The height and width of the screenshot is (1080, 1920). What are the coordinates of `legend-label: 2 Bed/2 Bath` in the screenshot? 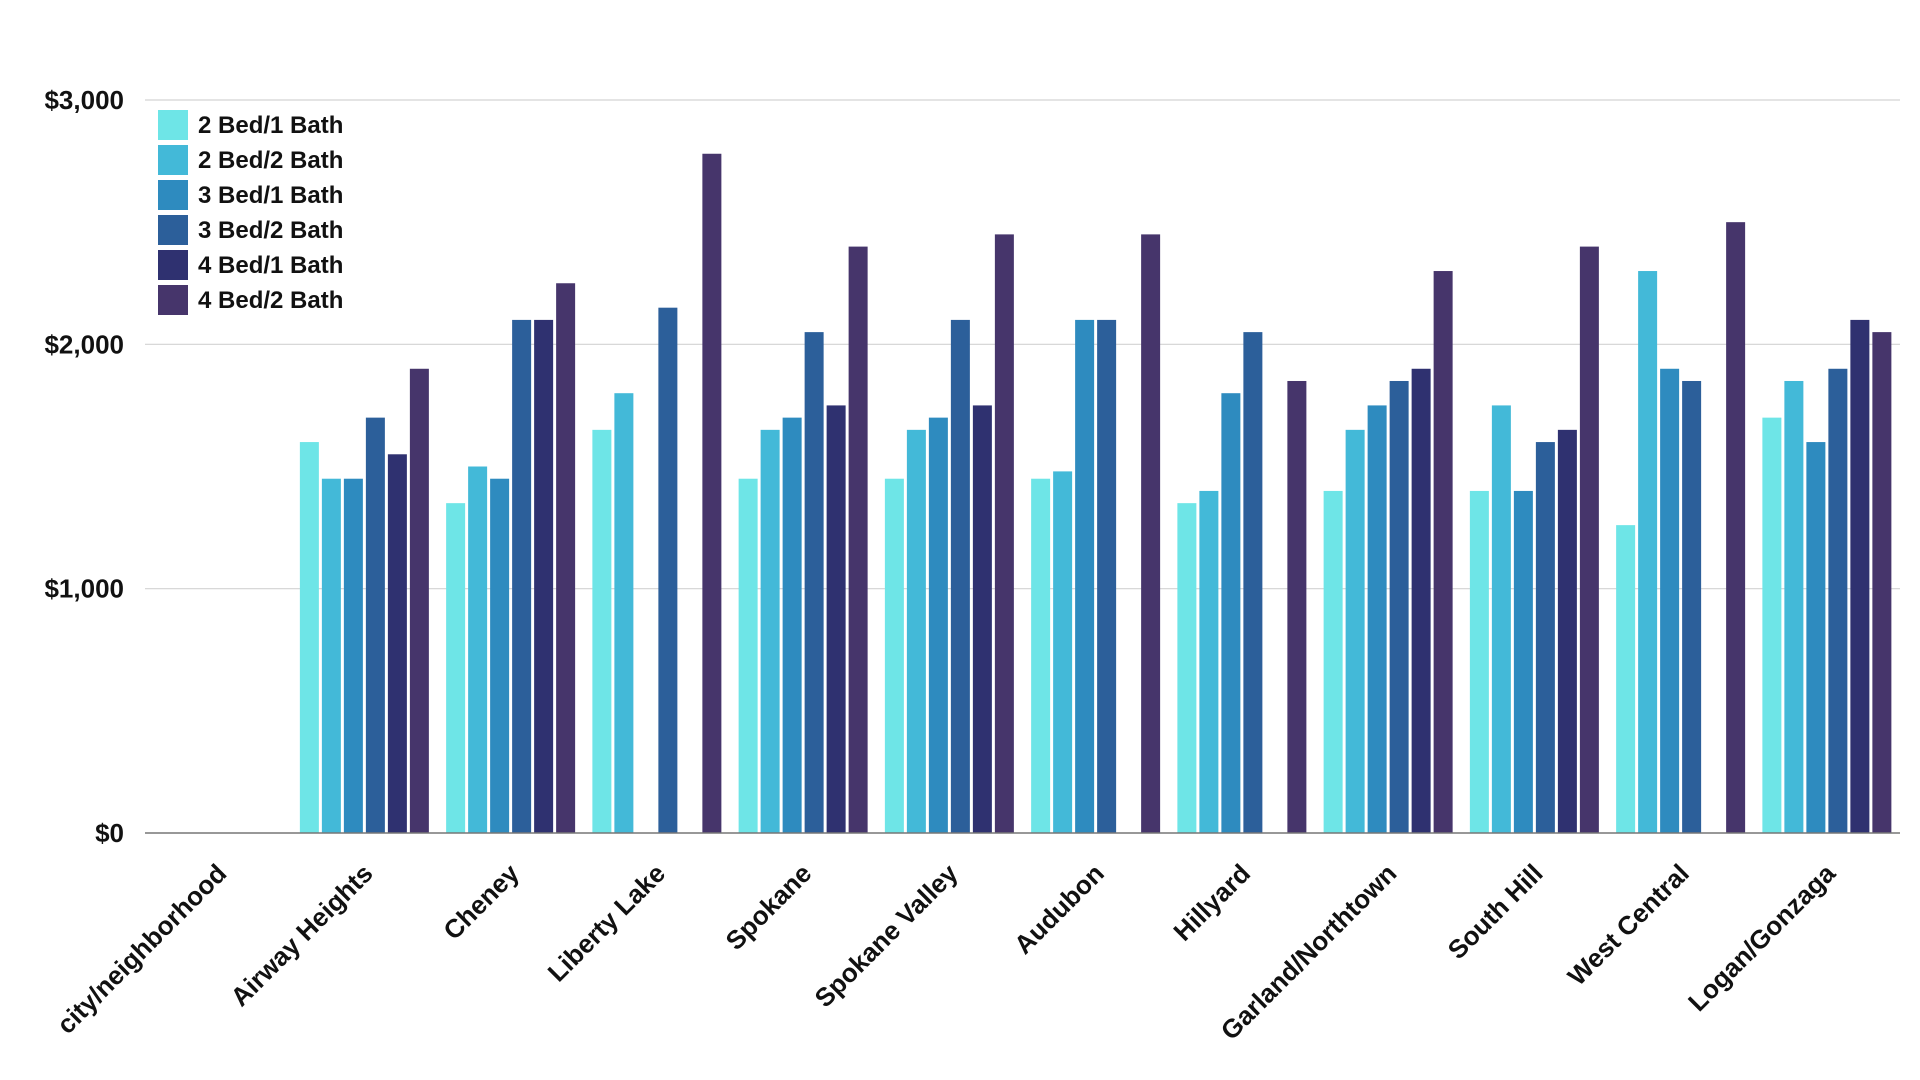 It's located at (270, 160).